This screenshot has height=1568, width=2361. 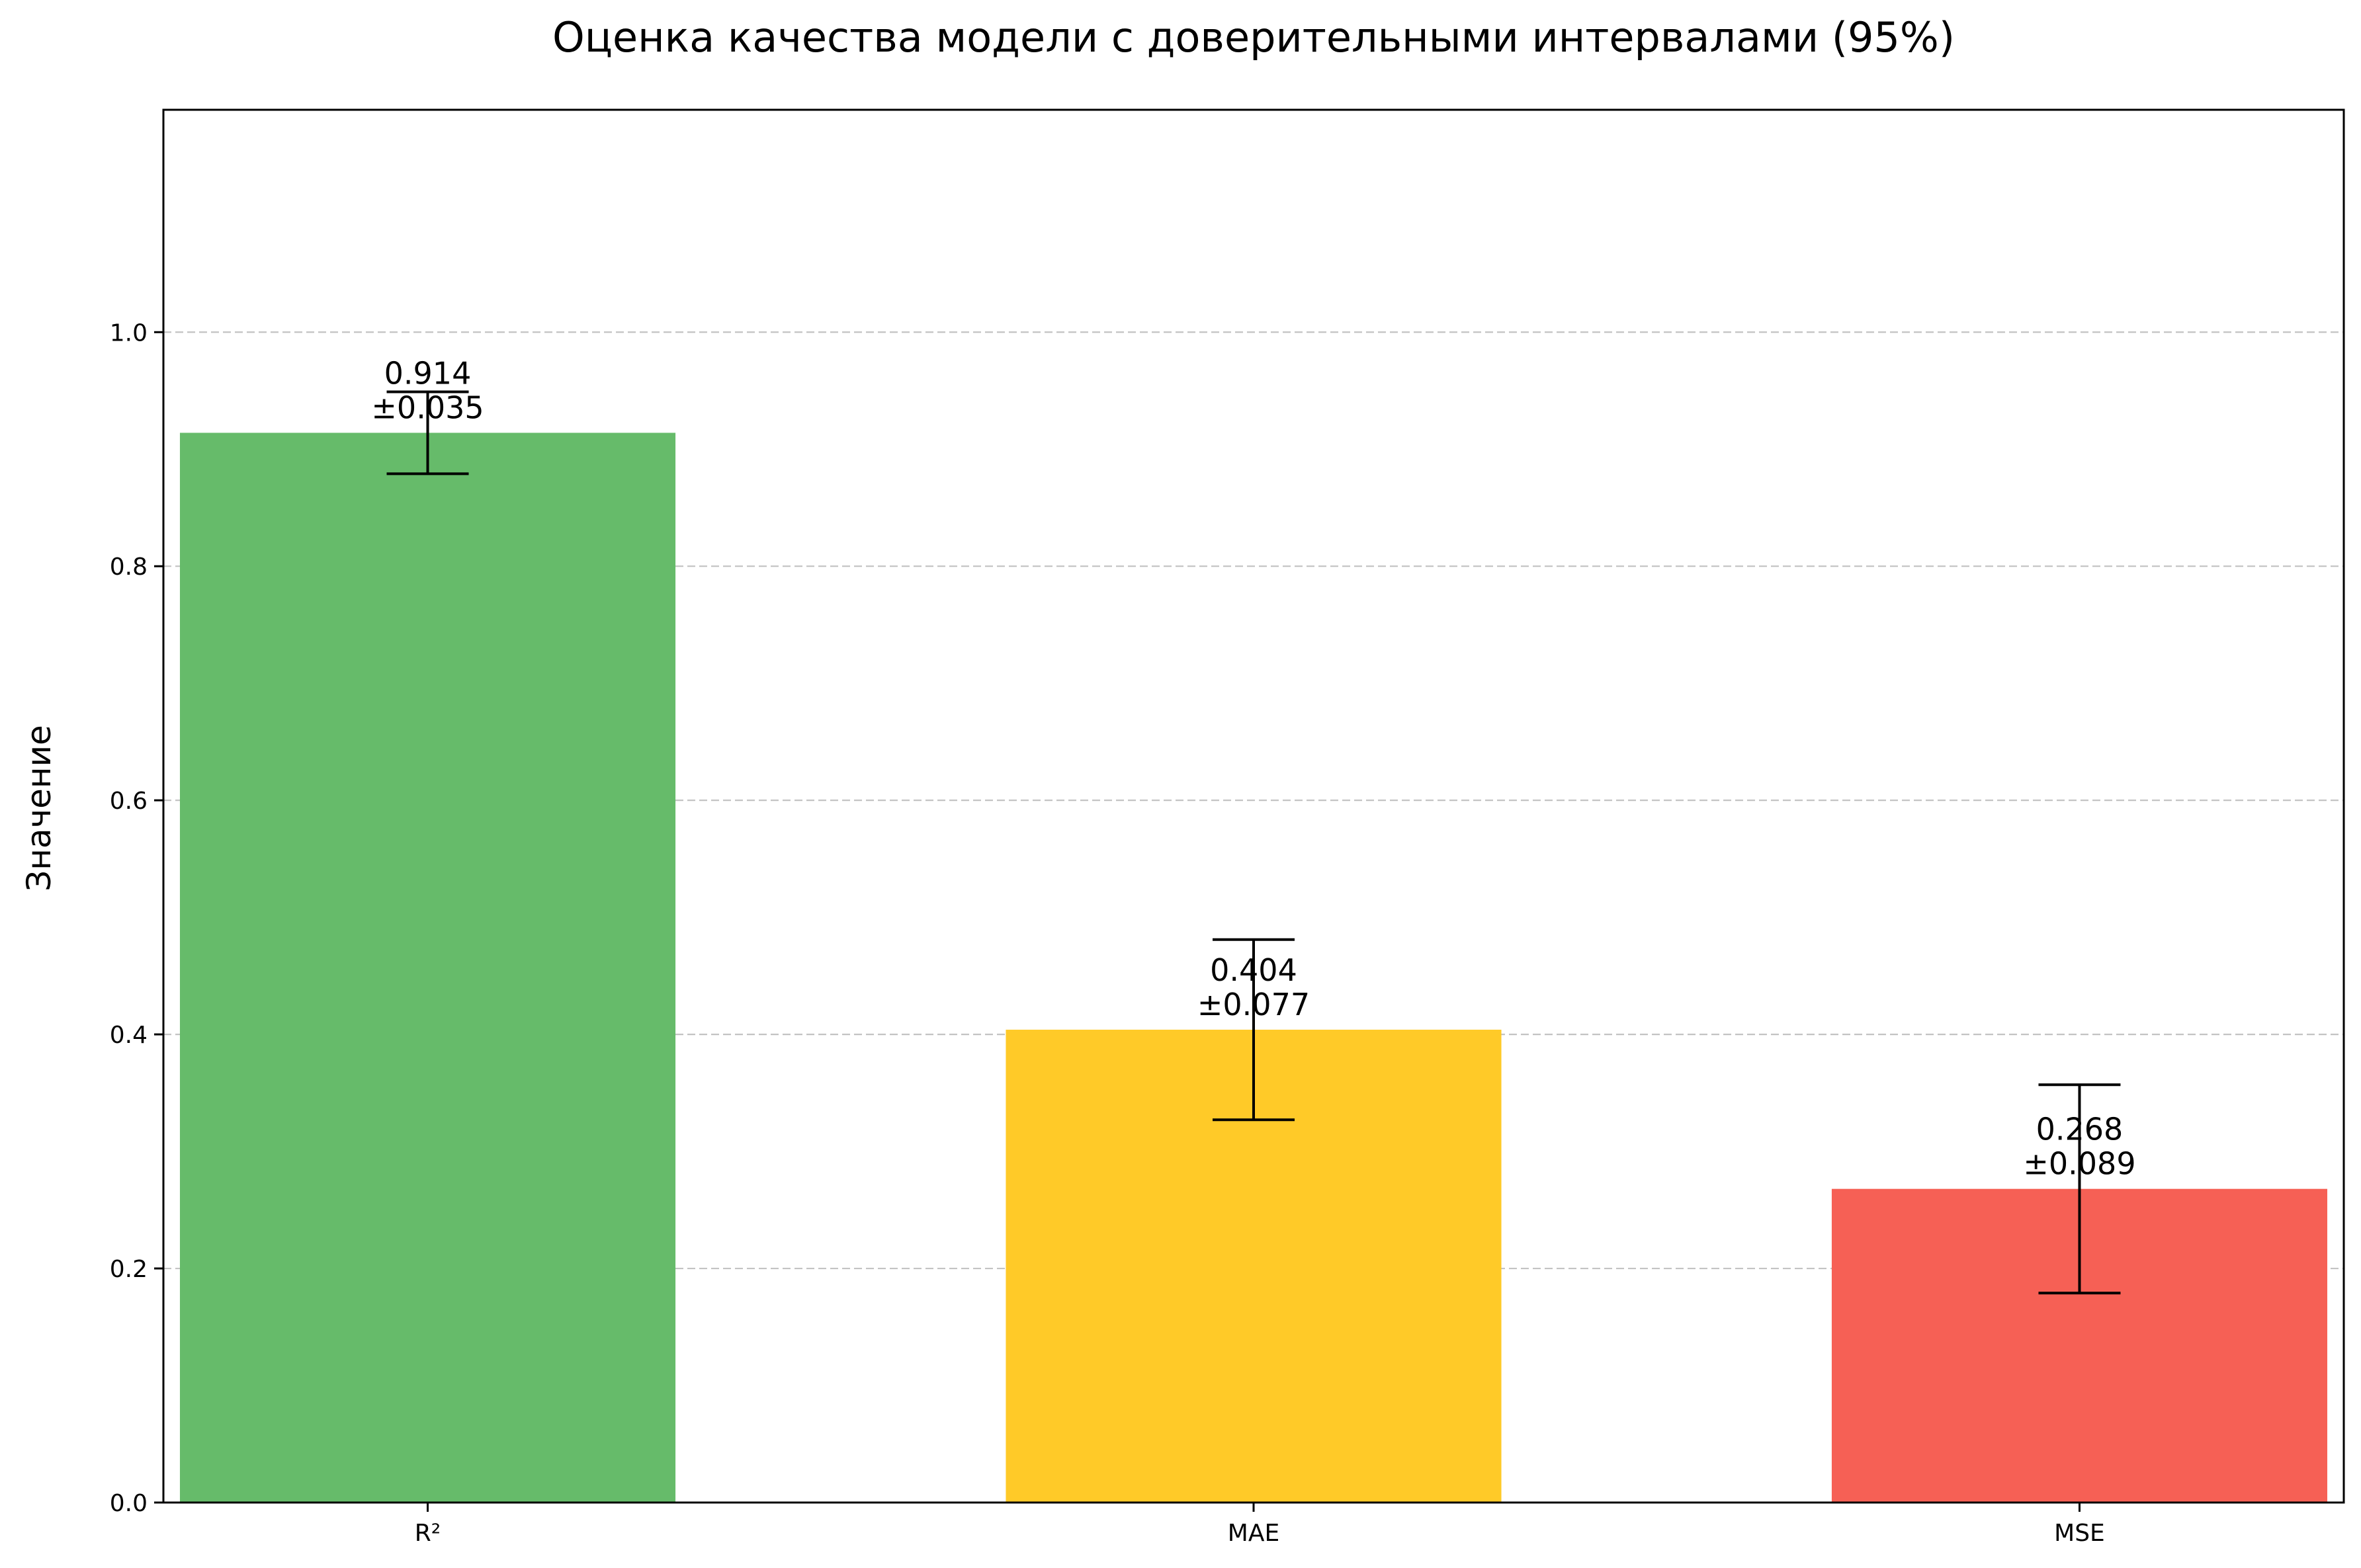 I want to click on y-tick-label: 0.0, so click(x=129, y=1503).